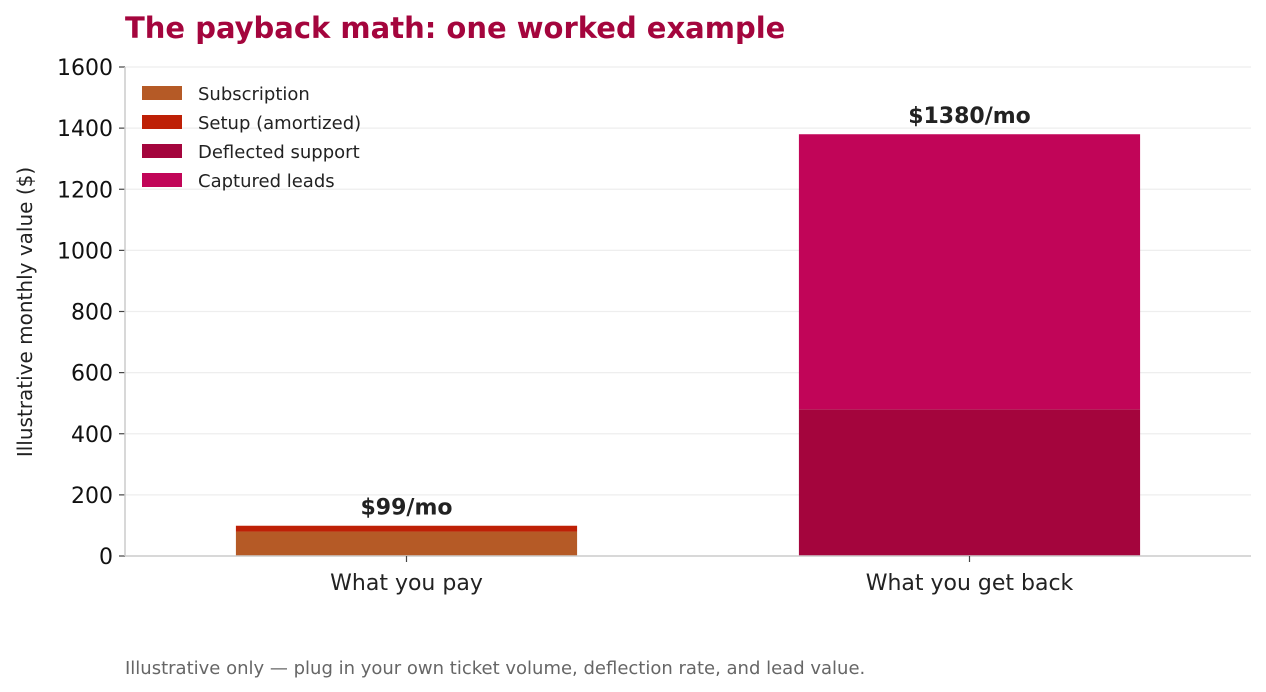  I want to click on legend-entry: Captured leads, so click(266, 181).